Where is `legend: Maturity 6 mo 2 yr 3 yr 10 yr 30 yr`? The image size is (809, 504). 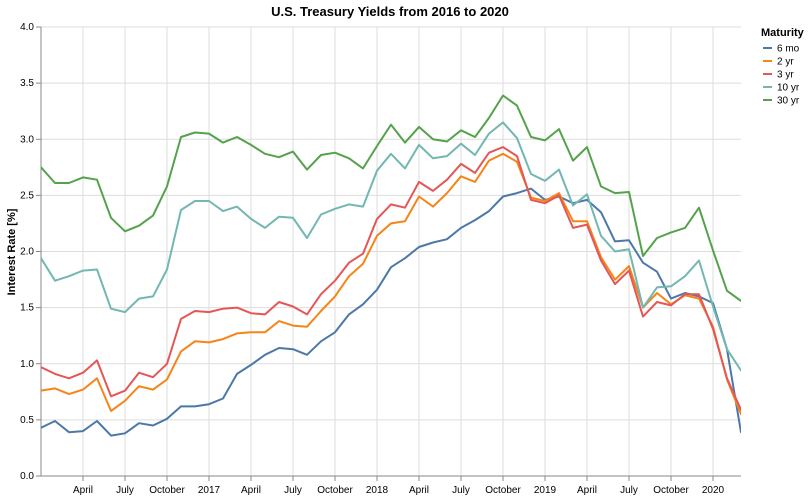 legend: Maturity 6 mo 2 yr 3 yr 10 yr 30 yr is located at coordinates (783, 67).